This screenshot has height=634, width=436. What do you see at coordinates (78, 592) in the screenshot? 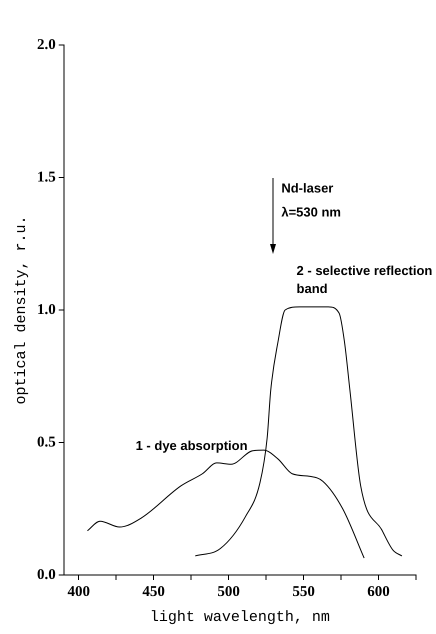
I see `x-tick-label: 400` at bounding box center [78, 592].